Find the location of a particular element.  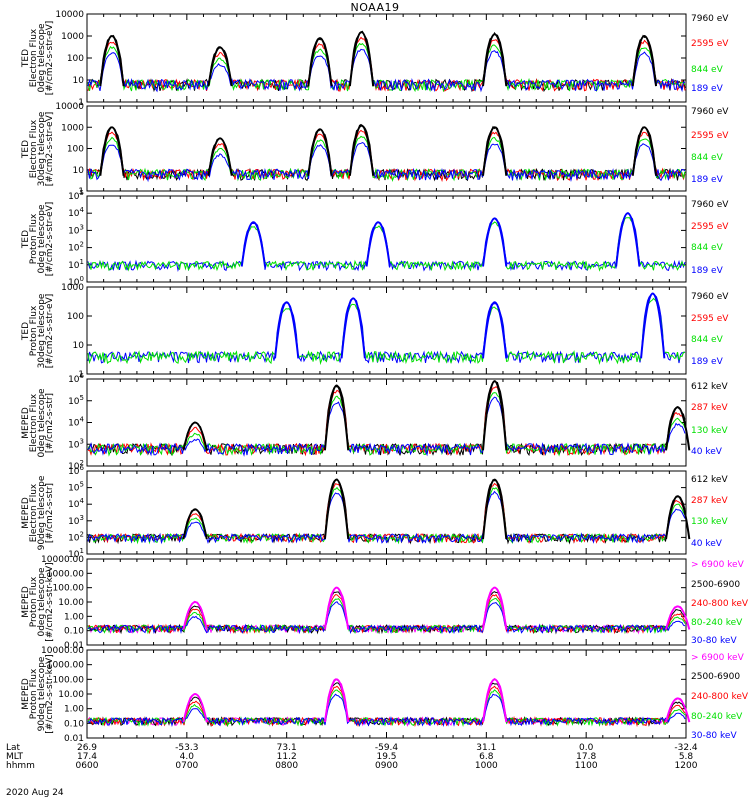

panel-1: 10000 1000 100 10 1 is located at coordinates (371, 59).